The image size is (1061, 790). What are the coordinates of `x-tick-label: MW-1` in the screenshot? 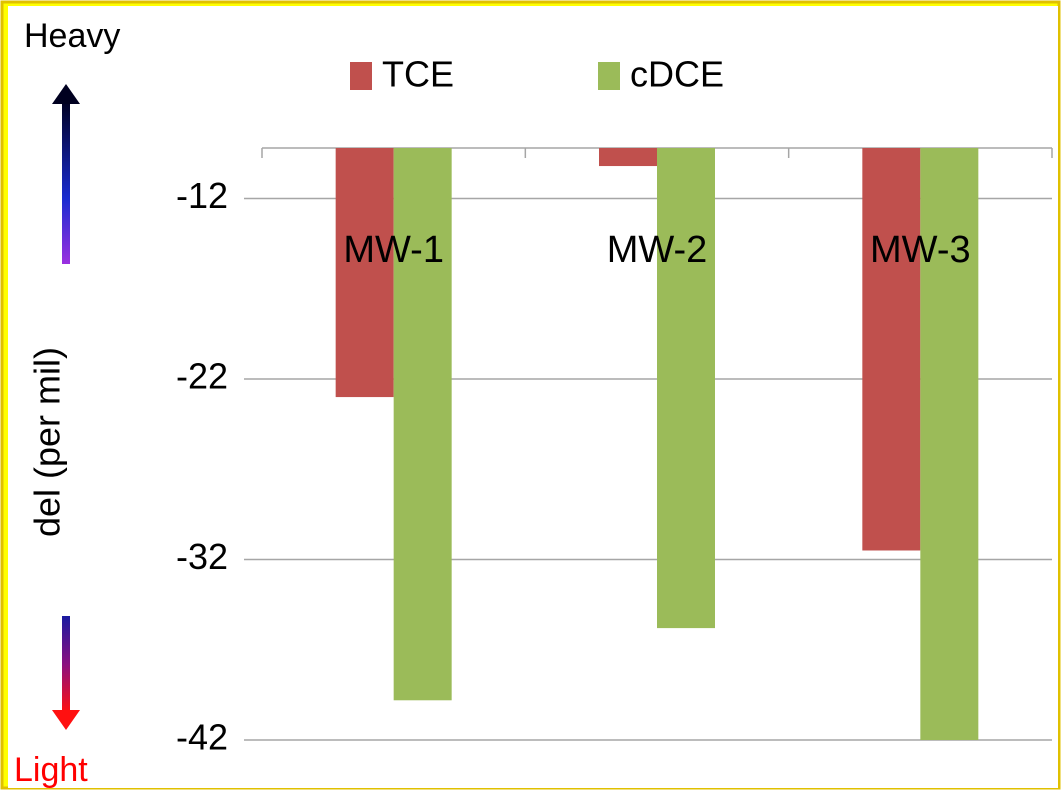 It's located at (393, 250).